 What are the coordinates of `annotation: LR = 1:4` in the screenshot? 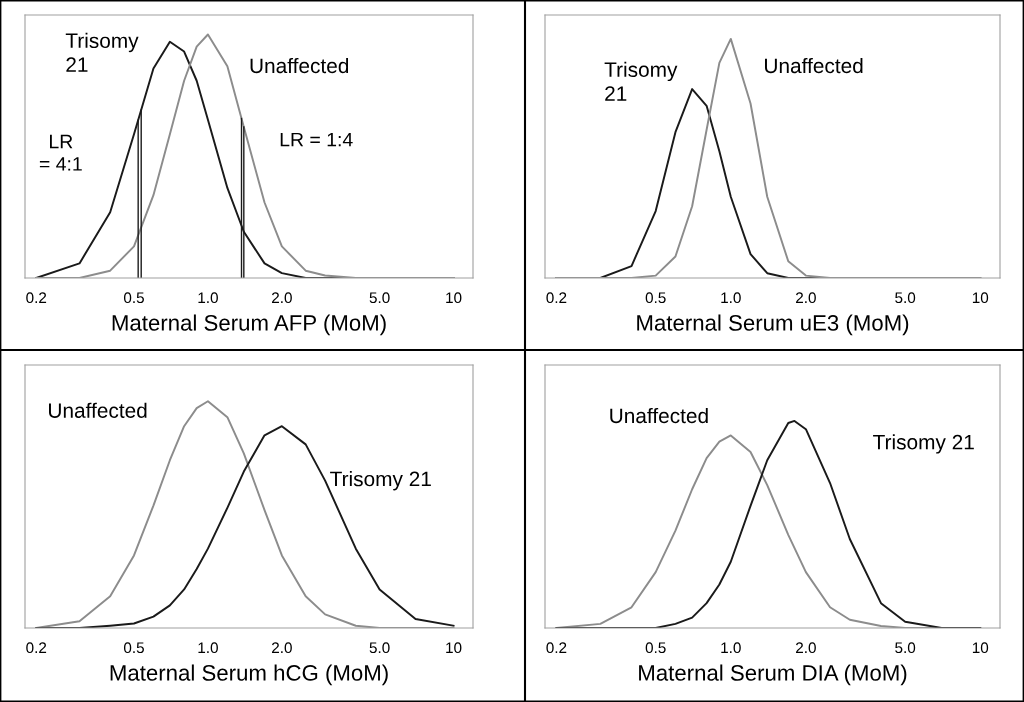 It's located at (316, 139).